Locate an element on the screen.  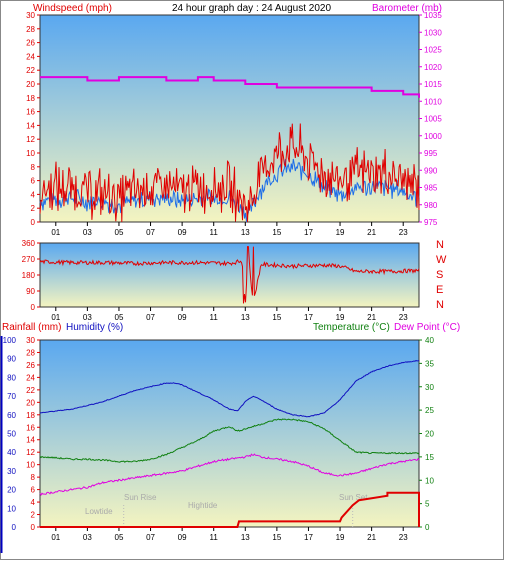
direction-tick-label: 270 is located at coordinates (29, 259).